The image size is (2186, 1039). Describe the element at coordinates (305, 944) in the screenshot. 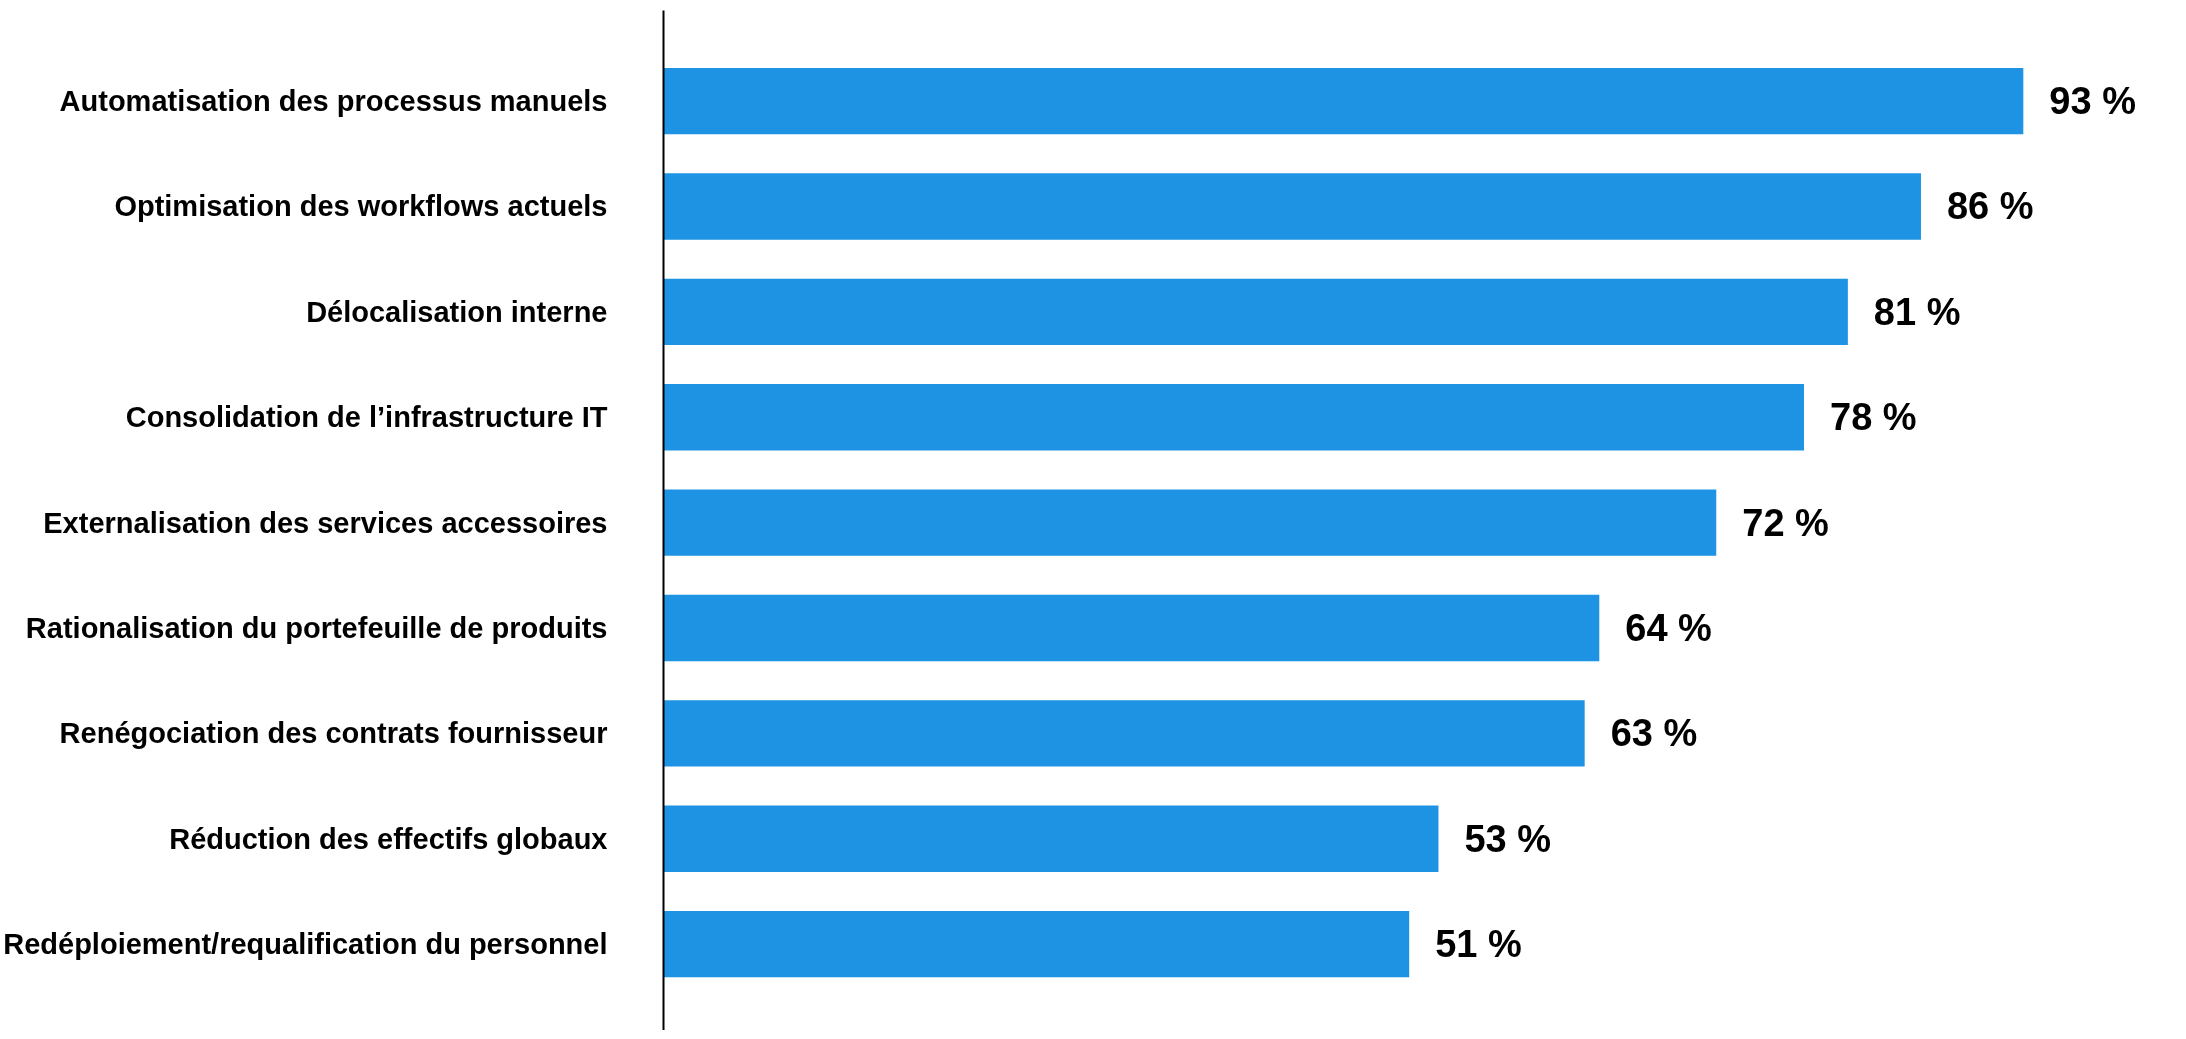

I see `y-tick-label: Redéploiement/requalification du personnel` at that location.